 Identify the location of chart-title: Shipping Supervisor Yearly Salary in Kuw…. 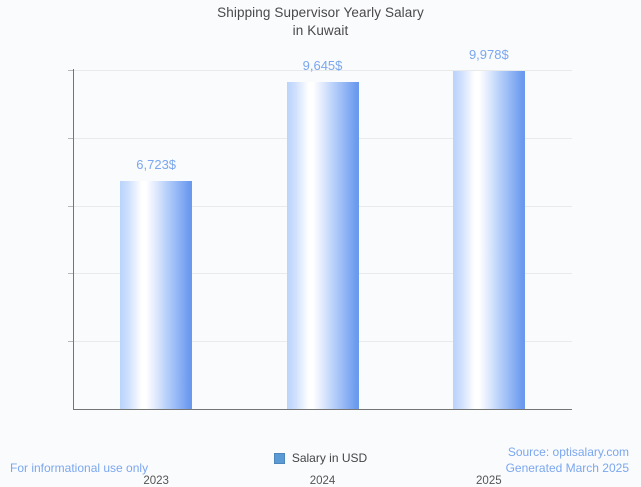
(320, 22).